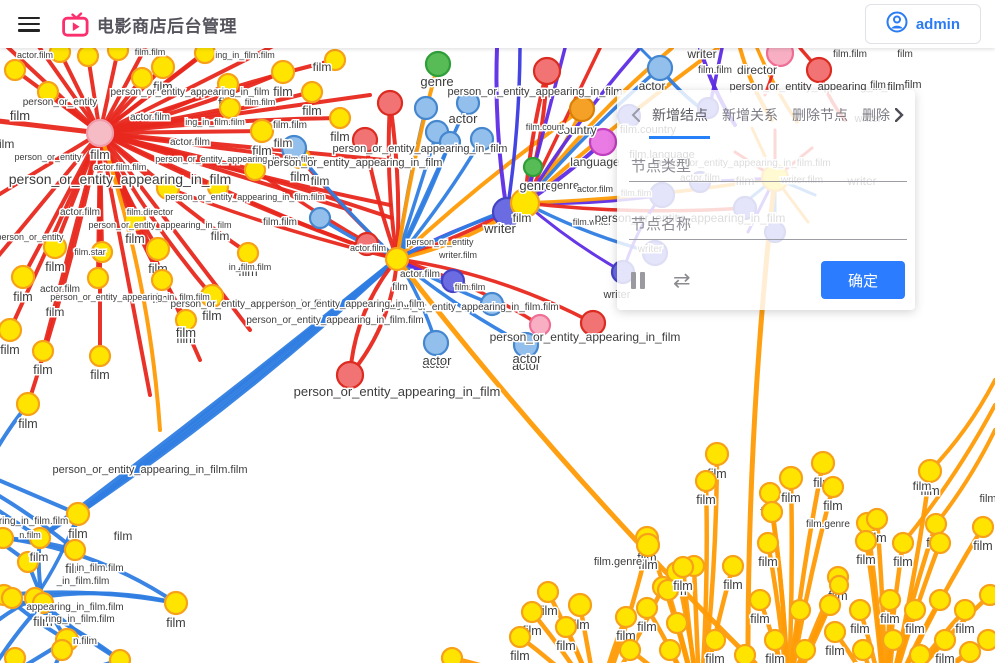 This screenshot has width=995, height=663. I want to click on menu-toggle-icon, so click(29, 24).